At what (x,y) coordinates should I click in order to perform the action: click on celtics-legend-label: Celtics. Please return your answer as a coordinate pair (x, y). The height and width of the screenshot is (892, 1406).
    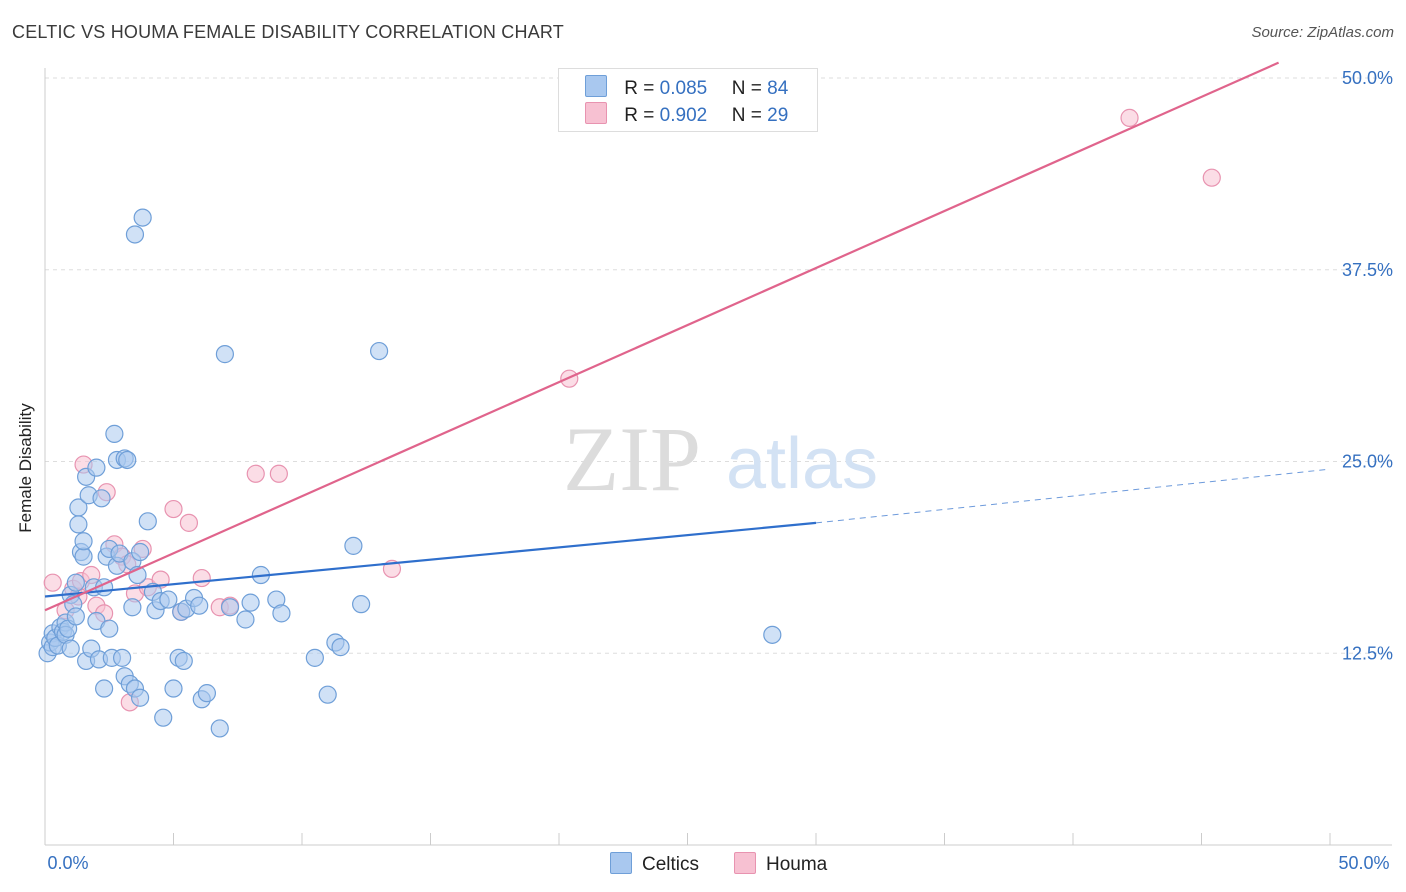
    Looking at the image, I should click on (671, 864).